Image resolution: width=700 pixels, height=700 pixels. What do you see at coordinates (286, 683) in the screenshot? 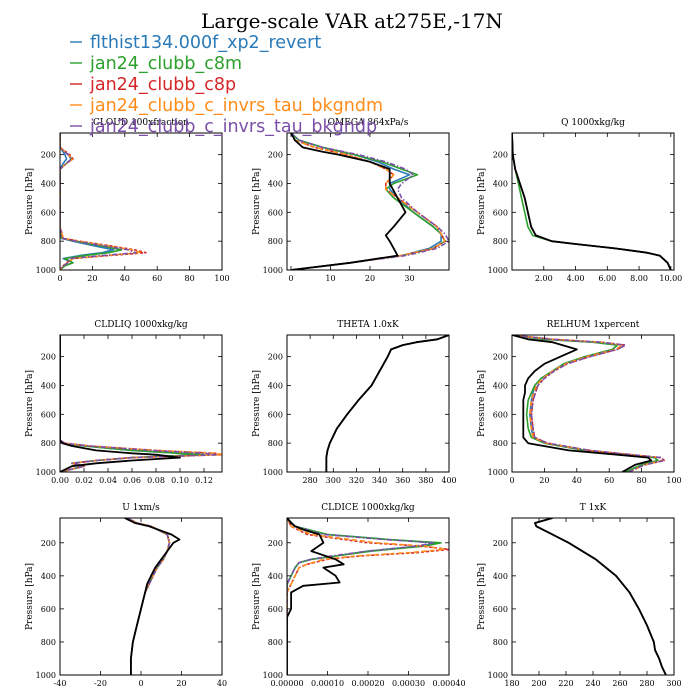
I see `x-tick-label: 0.00000` at bounding box center [286, 683].